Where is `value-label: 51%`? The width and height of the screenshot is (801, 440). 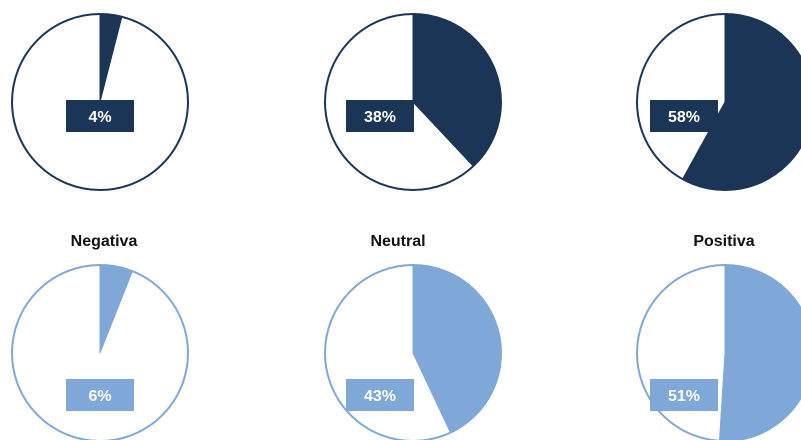
value-label: 51% is located at coordinates (684, 396).